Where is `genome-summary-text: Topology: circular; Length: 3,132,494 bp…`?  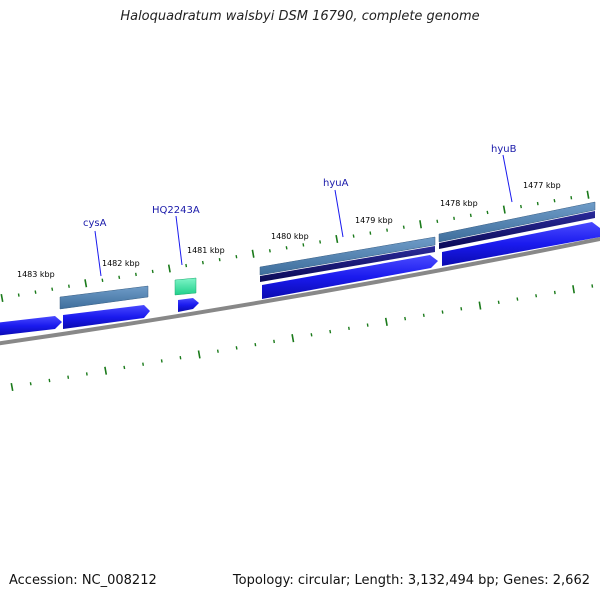
genome-summary-text: Topology: circular; Length: 3,132,494 bp… is located at coordinates (411, 580).